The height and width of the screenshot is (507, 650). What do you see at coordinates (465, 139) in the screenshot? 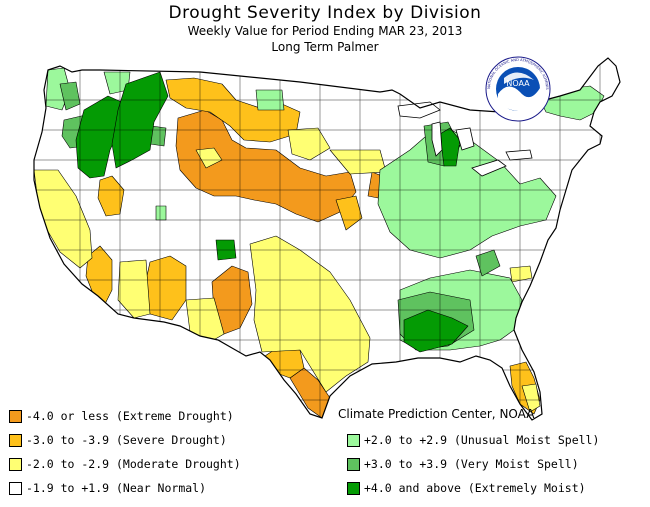
I see `great-lakes` at bounding box center [465, 139].